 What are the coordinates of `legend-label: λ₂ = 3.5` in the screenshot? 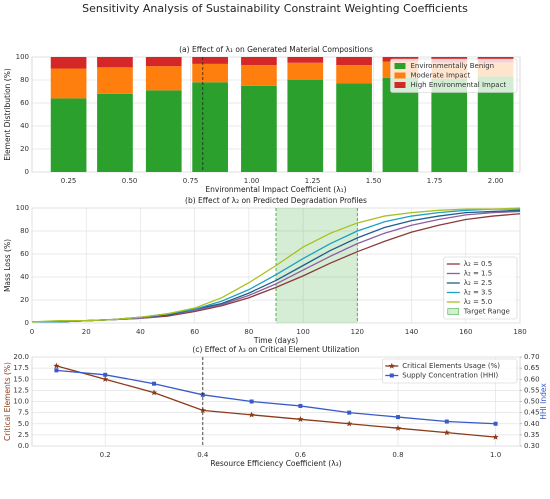 It's located at (478, 293).